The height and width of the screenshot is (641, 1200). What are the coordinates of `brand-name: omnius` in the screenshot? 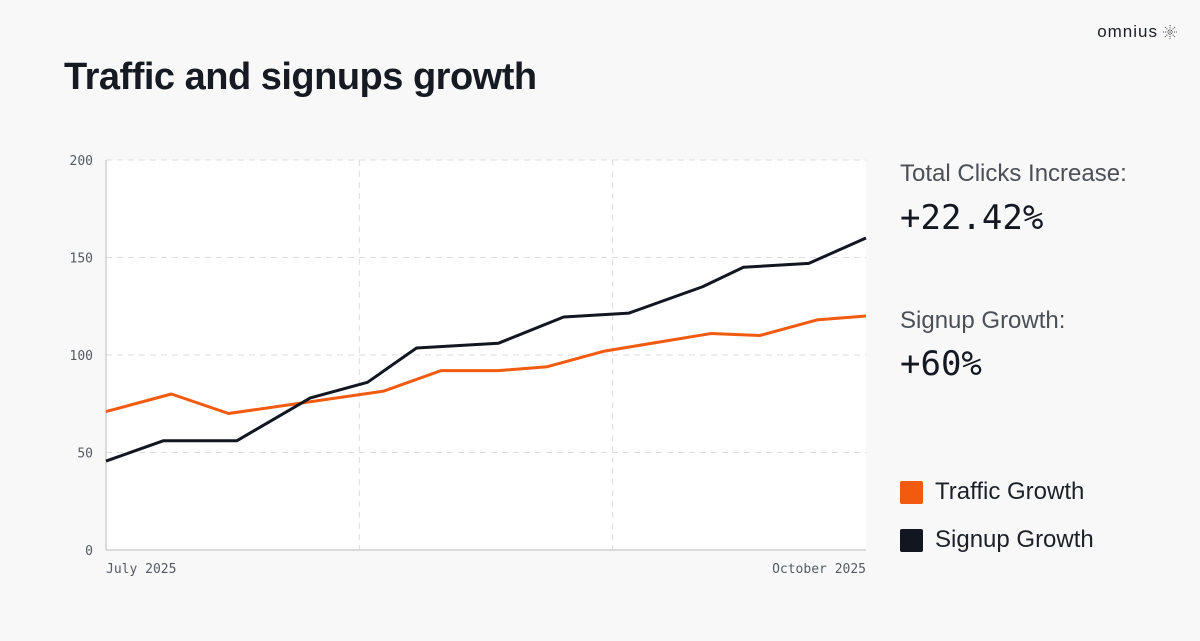 It's located at (1127, 31).